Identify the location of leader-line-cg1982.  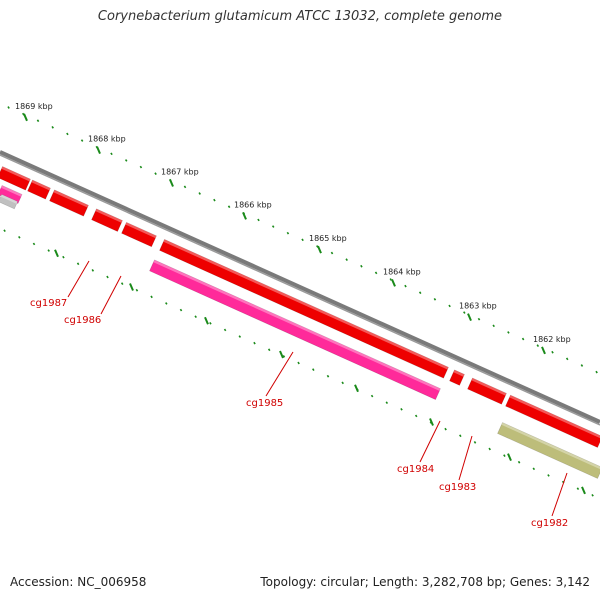
(559, 494).